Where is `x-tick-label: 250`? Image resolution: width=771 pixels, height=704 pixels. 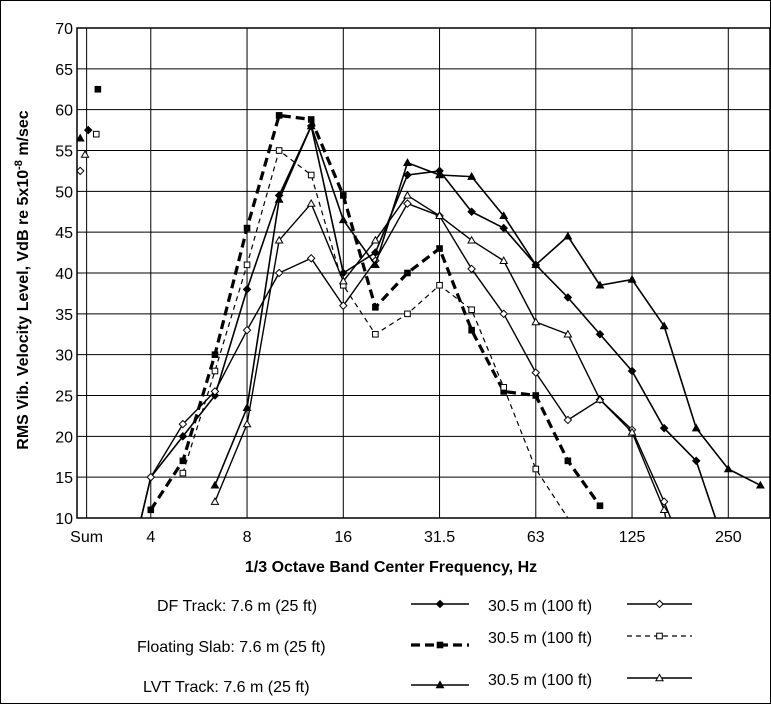
x-tick-label: 250 is located at coordinates (728, 537).